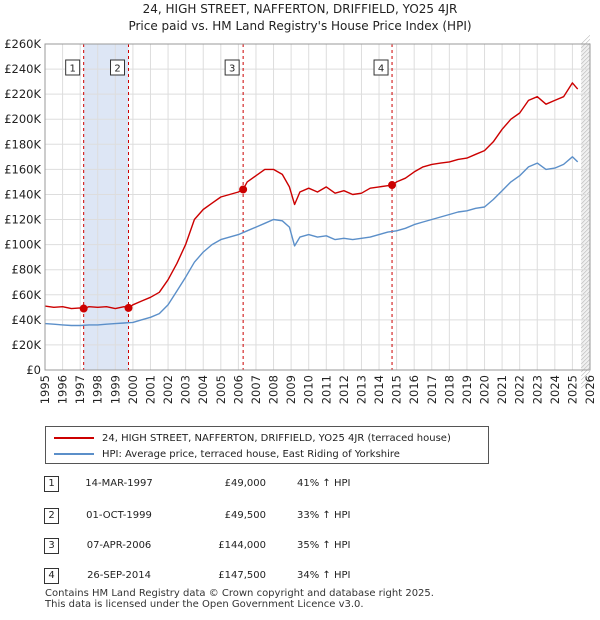 This screenshot has width=600, height=620. I want to click on x-tick-label: 2000, so click(133, 389).